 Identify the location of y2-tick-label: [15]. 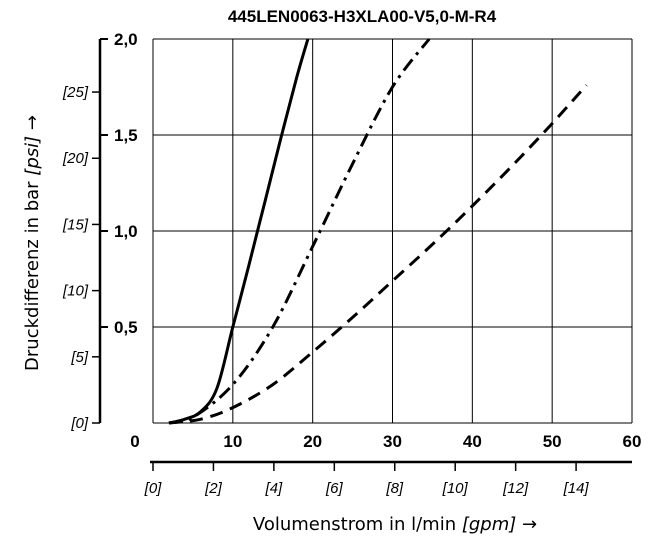
(75, 224).